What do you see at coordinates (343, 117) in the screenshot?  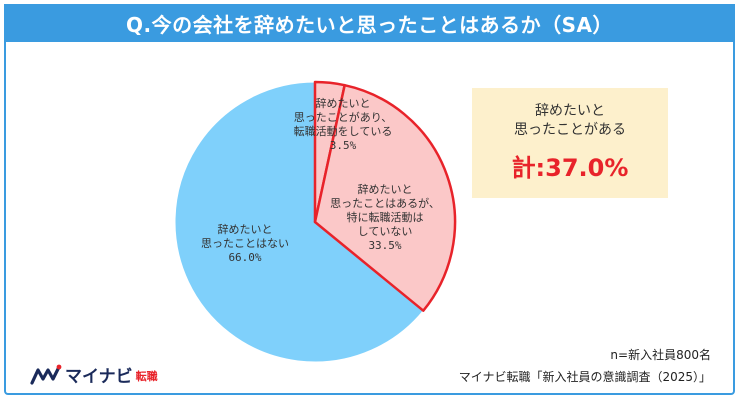 I see `slice-transition-active-label-line: 思ったことがあり、` at bounding box center [343, 117].